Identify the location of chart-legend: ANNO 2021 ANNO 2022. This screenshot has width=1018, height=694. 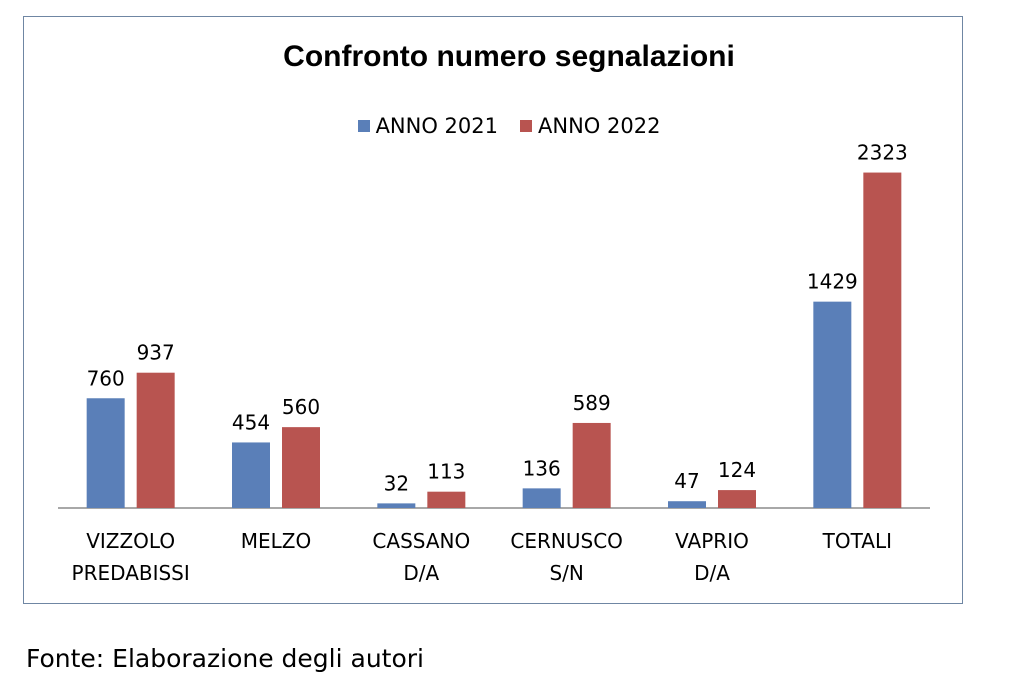
(509, 126).